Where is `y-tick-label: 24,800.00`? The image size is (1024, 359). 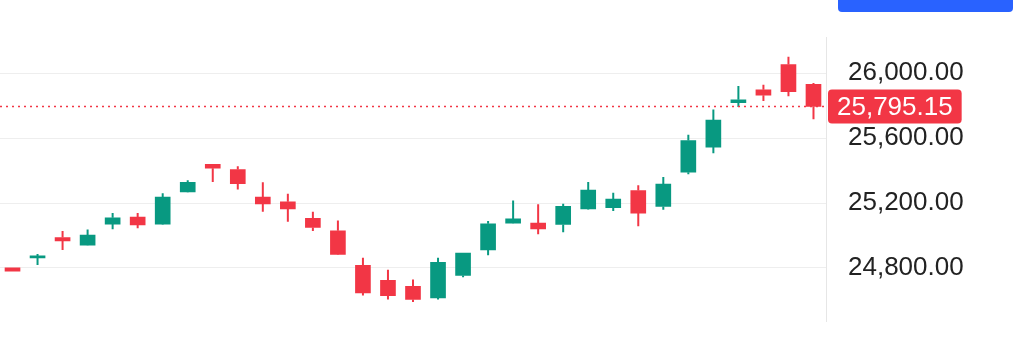
y-tick-label: 24,800.00 is located at coordinates (906, 266).